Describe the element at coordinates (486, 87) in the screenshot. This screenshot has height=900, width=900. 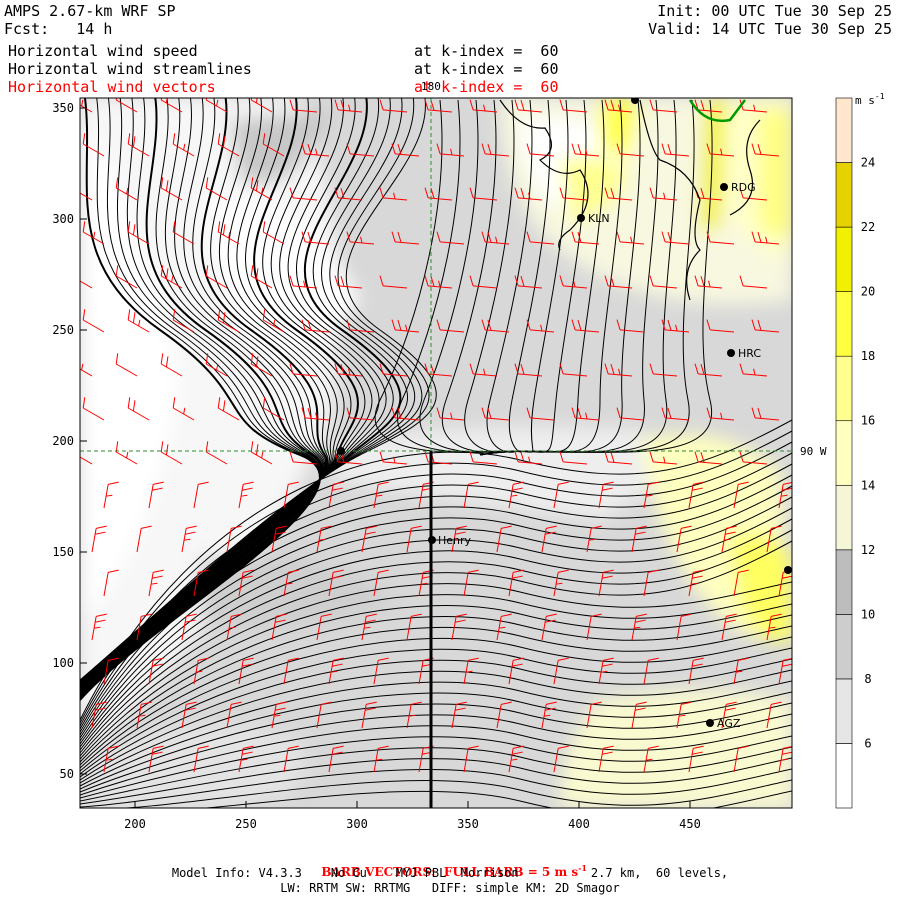
I see `field-level-vectors: at k-index = 60` at that location.